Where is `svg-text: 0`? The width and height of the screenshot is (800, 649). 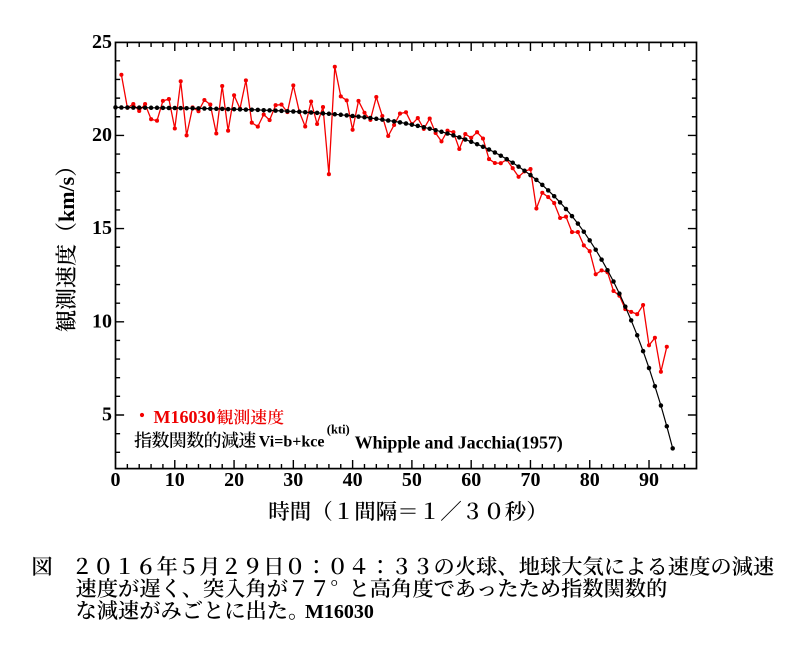 svg-text: 0 is located at coordinates (116, 480).